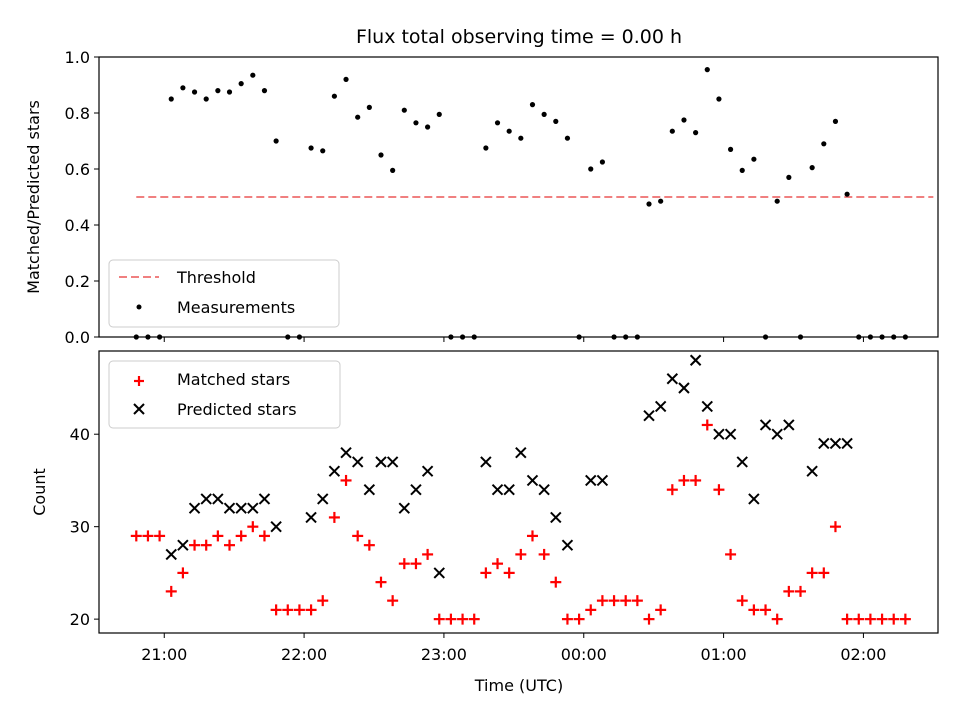 This screenshot has width=960, height=720. Describe the element at coordinates (164, 654) in the screenshot. I see `bottom-x-tick-label: 21:00` at that location.